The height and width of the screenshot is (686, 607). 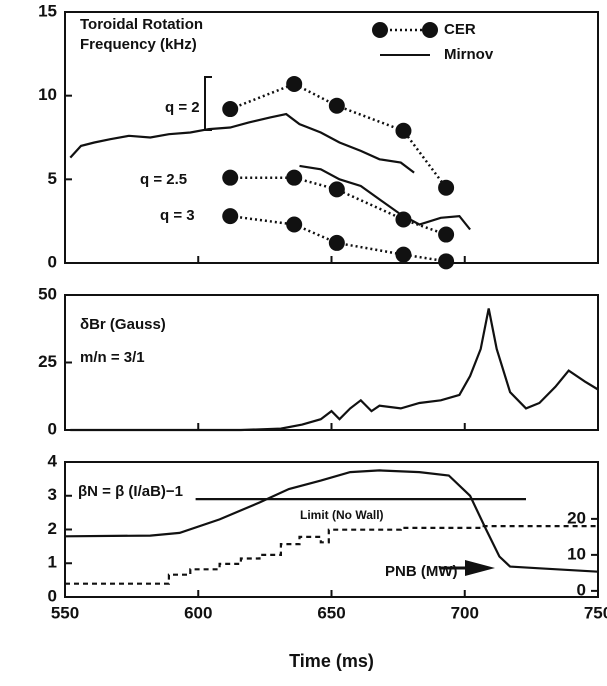 I want to click on y-tick-label: 25, so click(x=47, y=361).